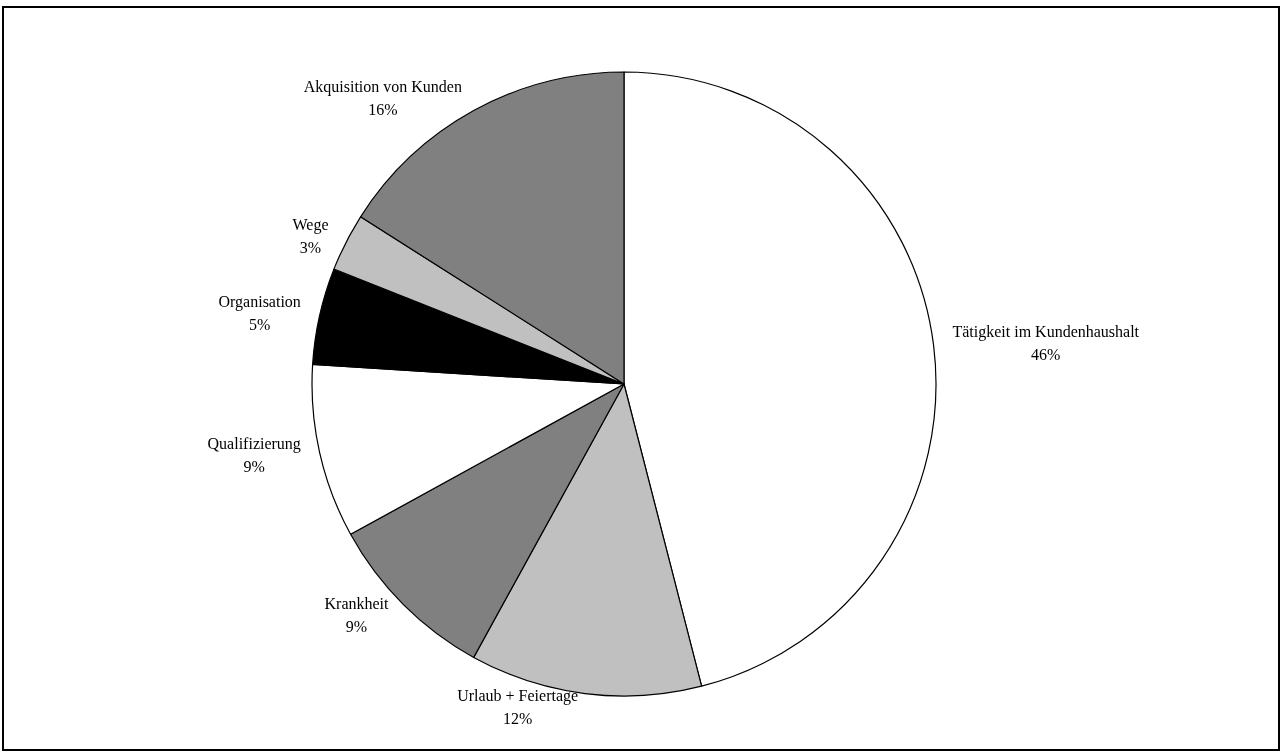 The image size is (1285, 756). Describe the element at coordinates (382, 87) in the screenshot. I see `slice-label: Akquisition von Kunden` at that location.